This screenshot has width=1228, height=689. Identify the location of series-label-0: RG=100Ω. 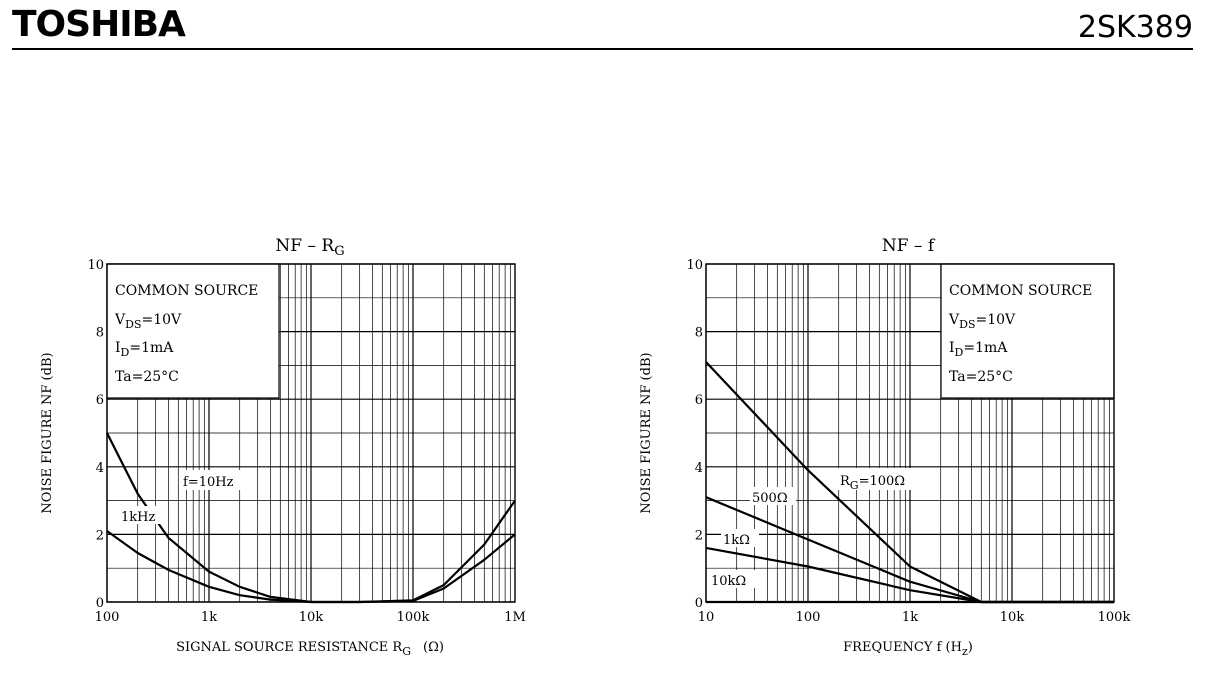
(872, 483).